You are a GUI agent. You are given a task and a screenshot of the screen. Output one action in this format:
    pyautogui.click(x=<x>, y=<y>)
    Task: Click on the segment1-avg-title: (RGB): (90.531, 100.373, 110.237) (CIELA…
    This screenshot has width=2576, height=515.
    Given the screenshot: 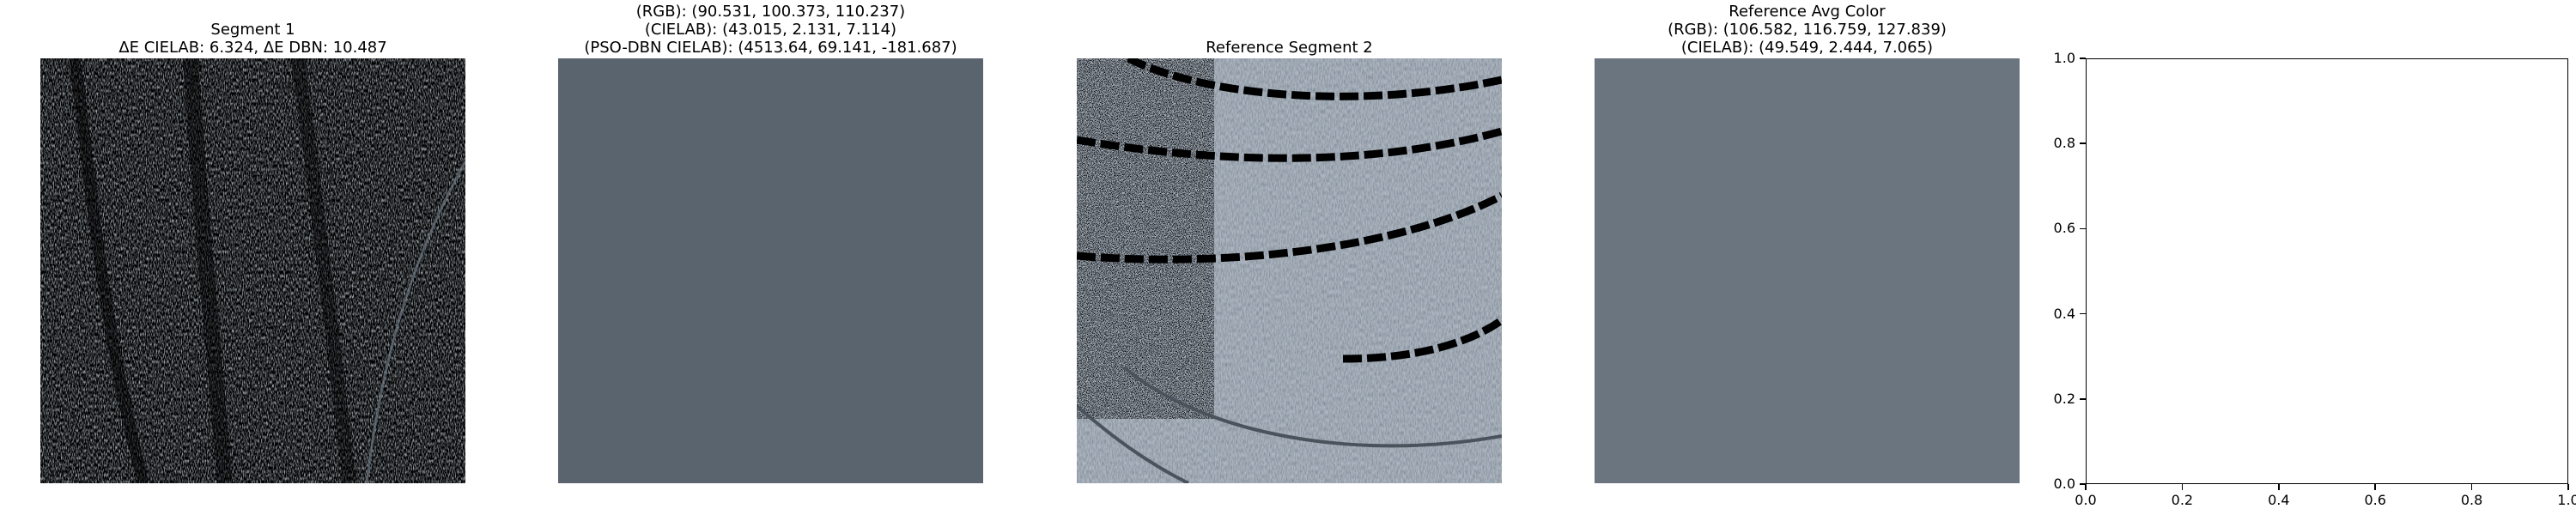 What is the action you would take?
    pyautogui.click(x=770, y=30)
    